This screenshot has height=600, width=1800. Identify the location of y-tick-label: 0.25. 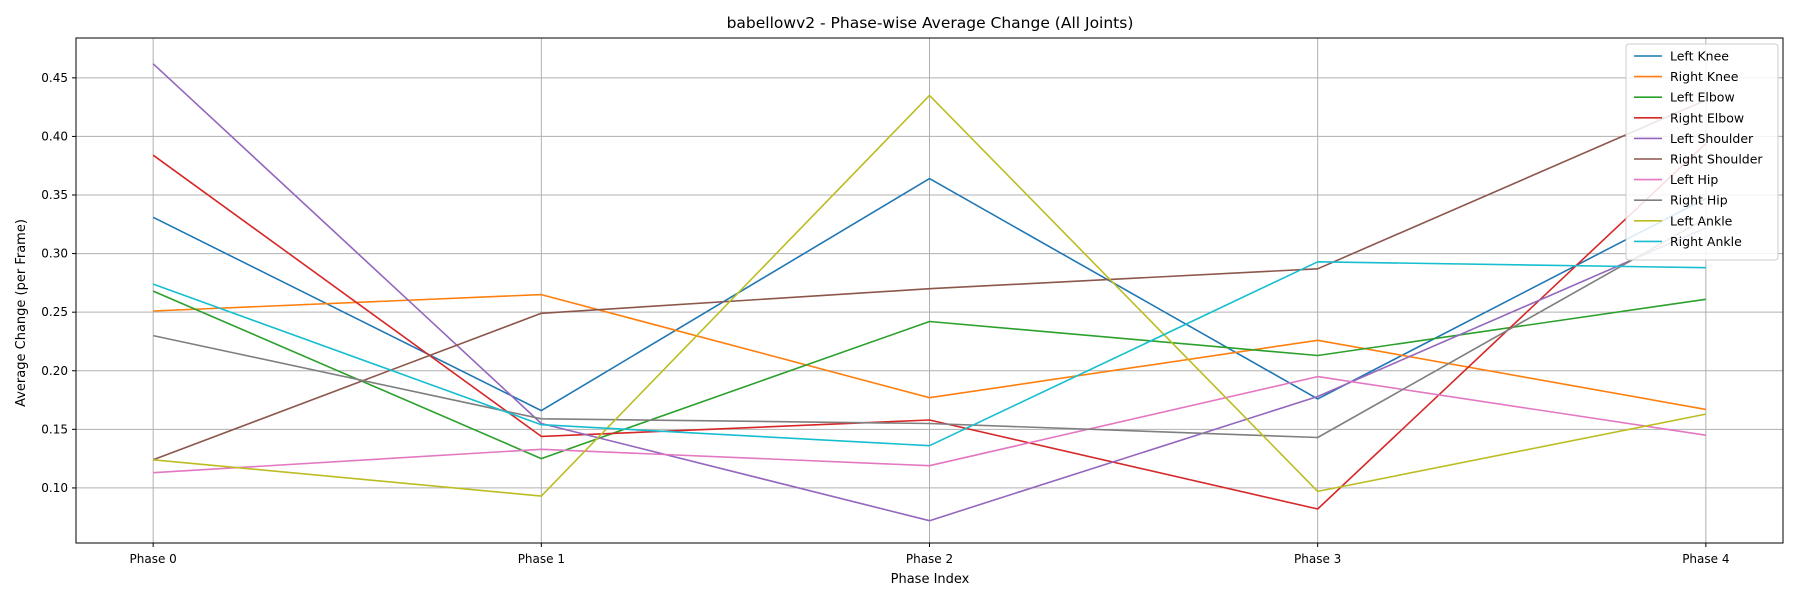
(54, 312).